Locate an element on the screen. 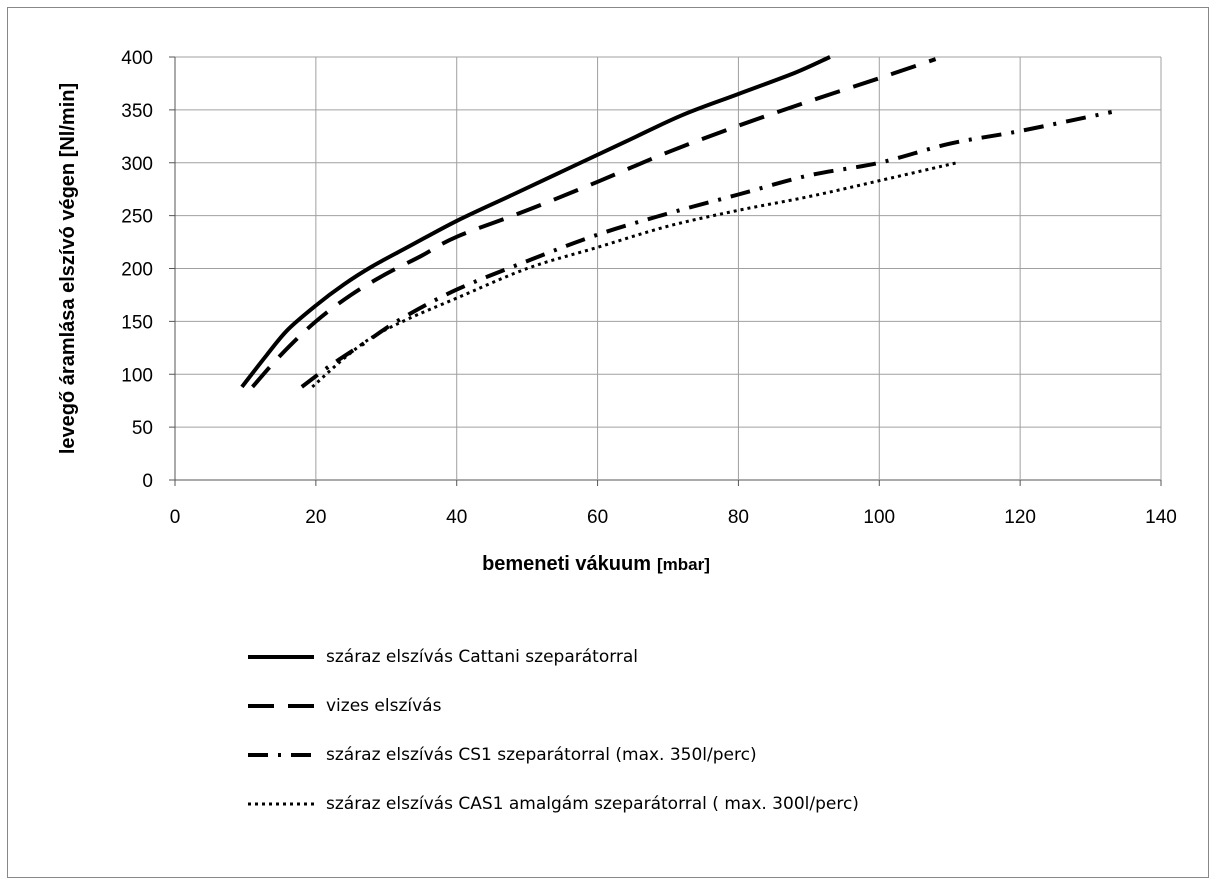 This screenshot has height=886, width=1217. x-tick-label: 60 is located at coordinates (597, 517).